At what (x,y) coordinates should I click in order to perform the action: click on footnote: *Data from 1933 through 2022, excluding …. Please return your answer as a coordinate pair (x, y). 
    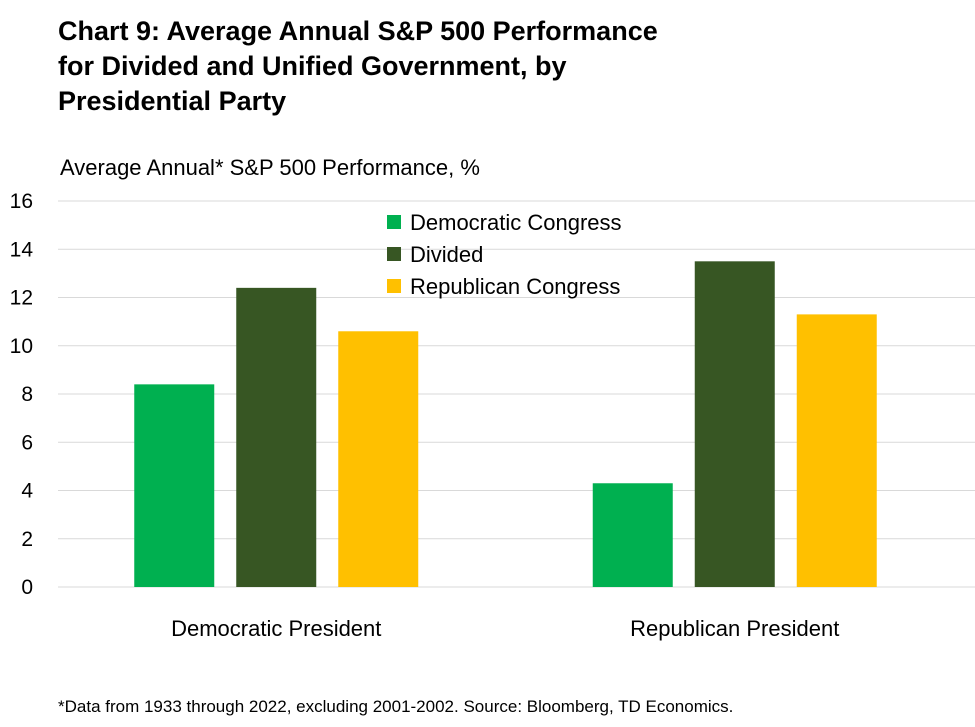
    Looking at the image, I should click on (396, 706).